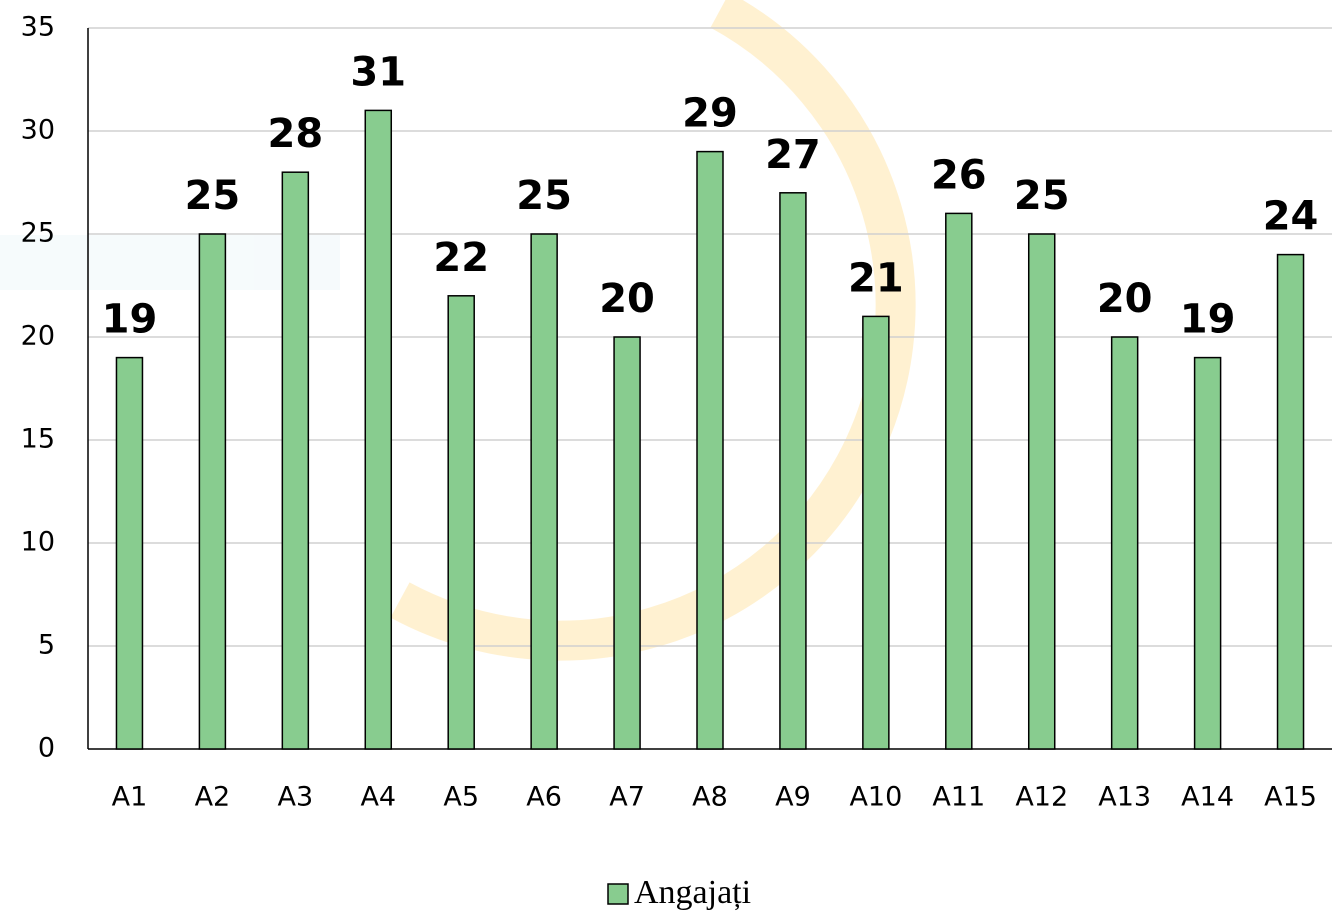 This screenshot has width=1332, height=923. What do you see at coordinates (130, 797) in the screenshot?
I see `x-tick-label: A1` at bounding box center [130, 797].